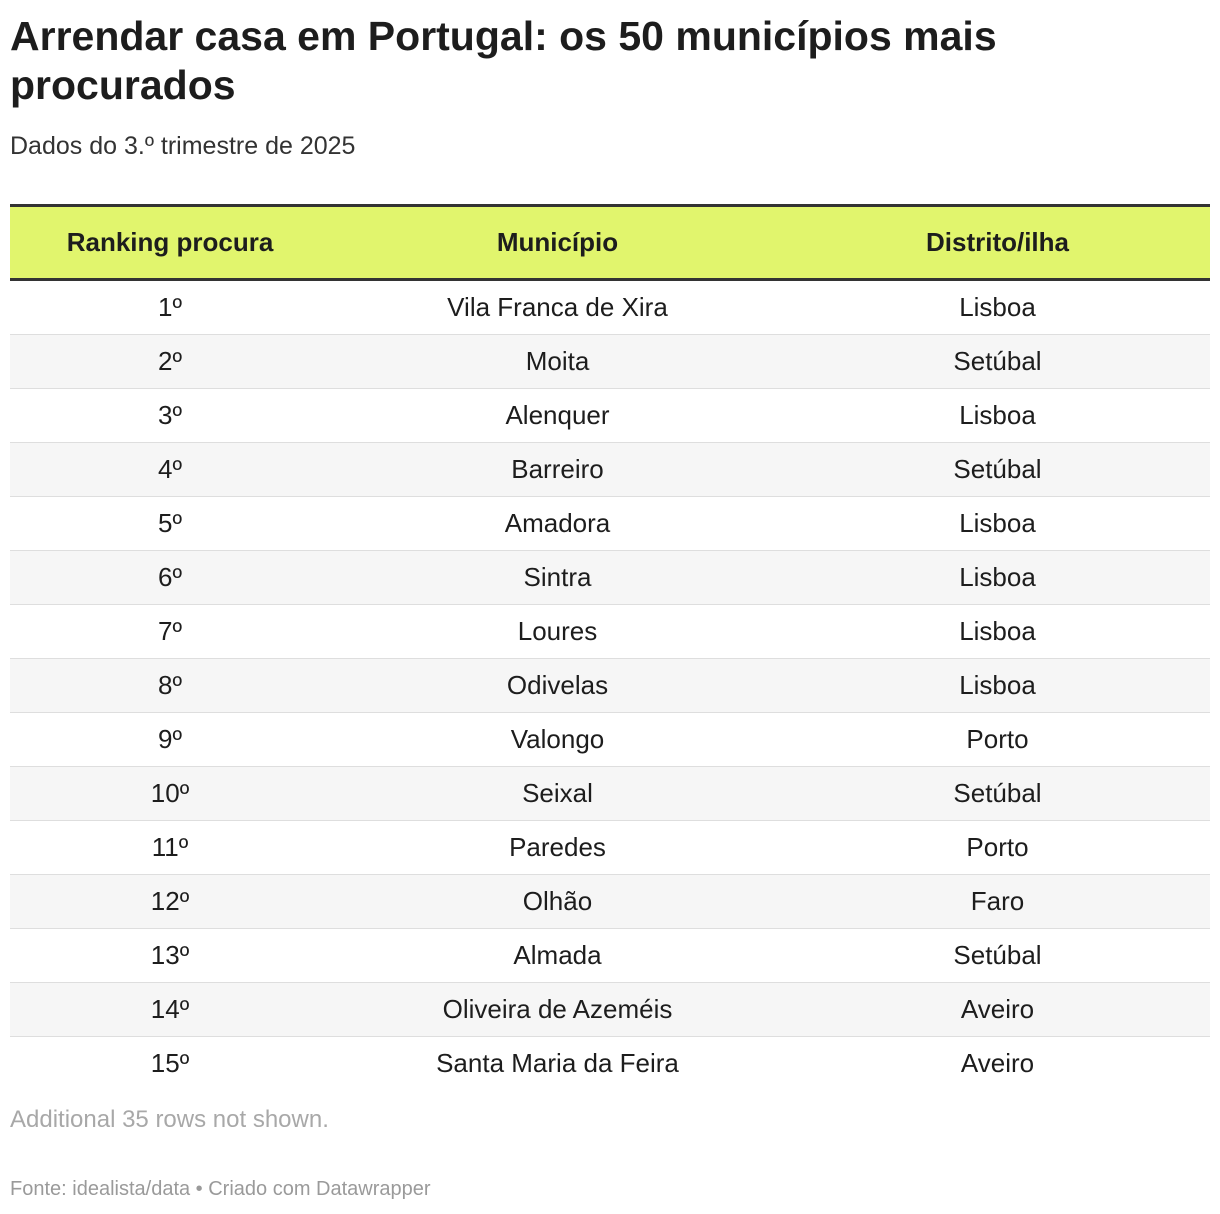  I want to click on table-row: 9º Valongo Porto, so click(610, 740).